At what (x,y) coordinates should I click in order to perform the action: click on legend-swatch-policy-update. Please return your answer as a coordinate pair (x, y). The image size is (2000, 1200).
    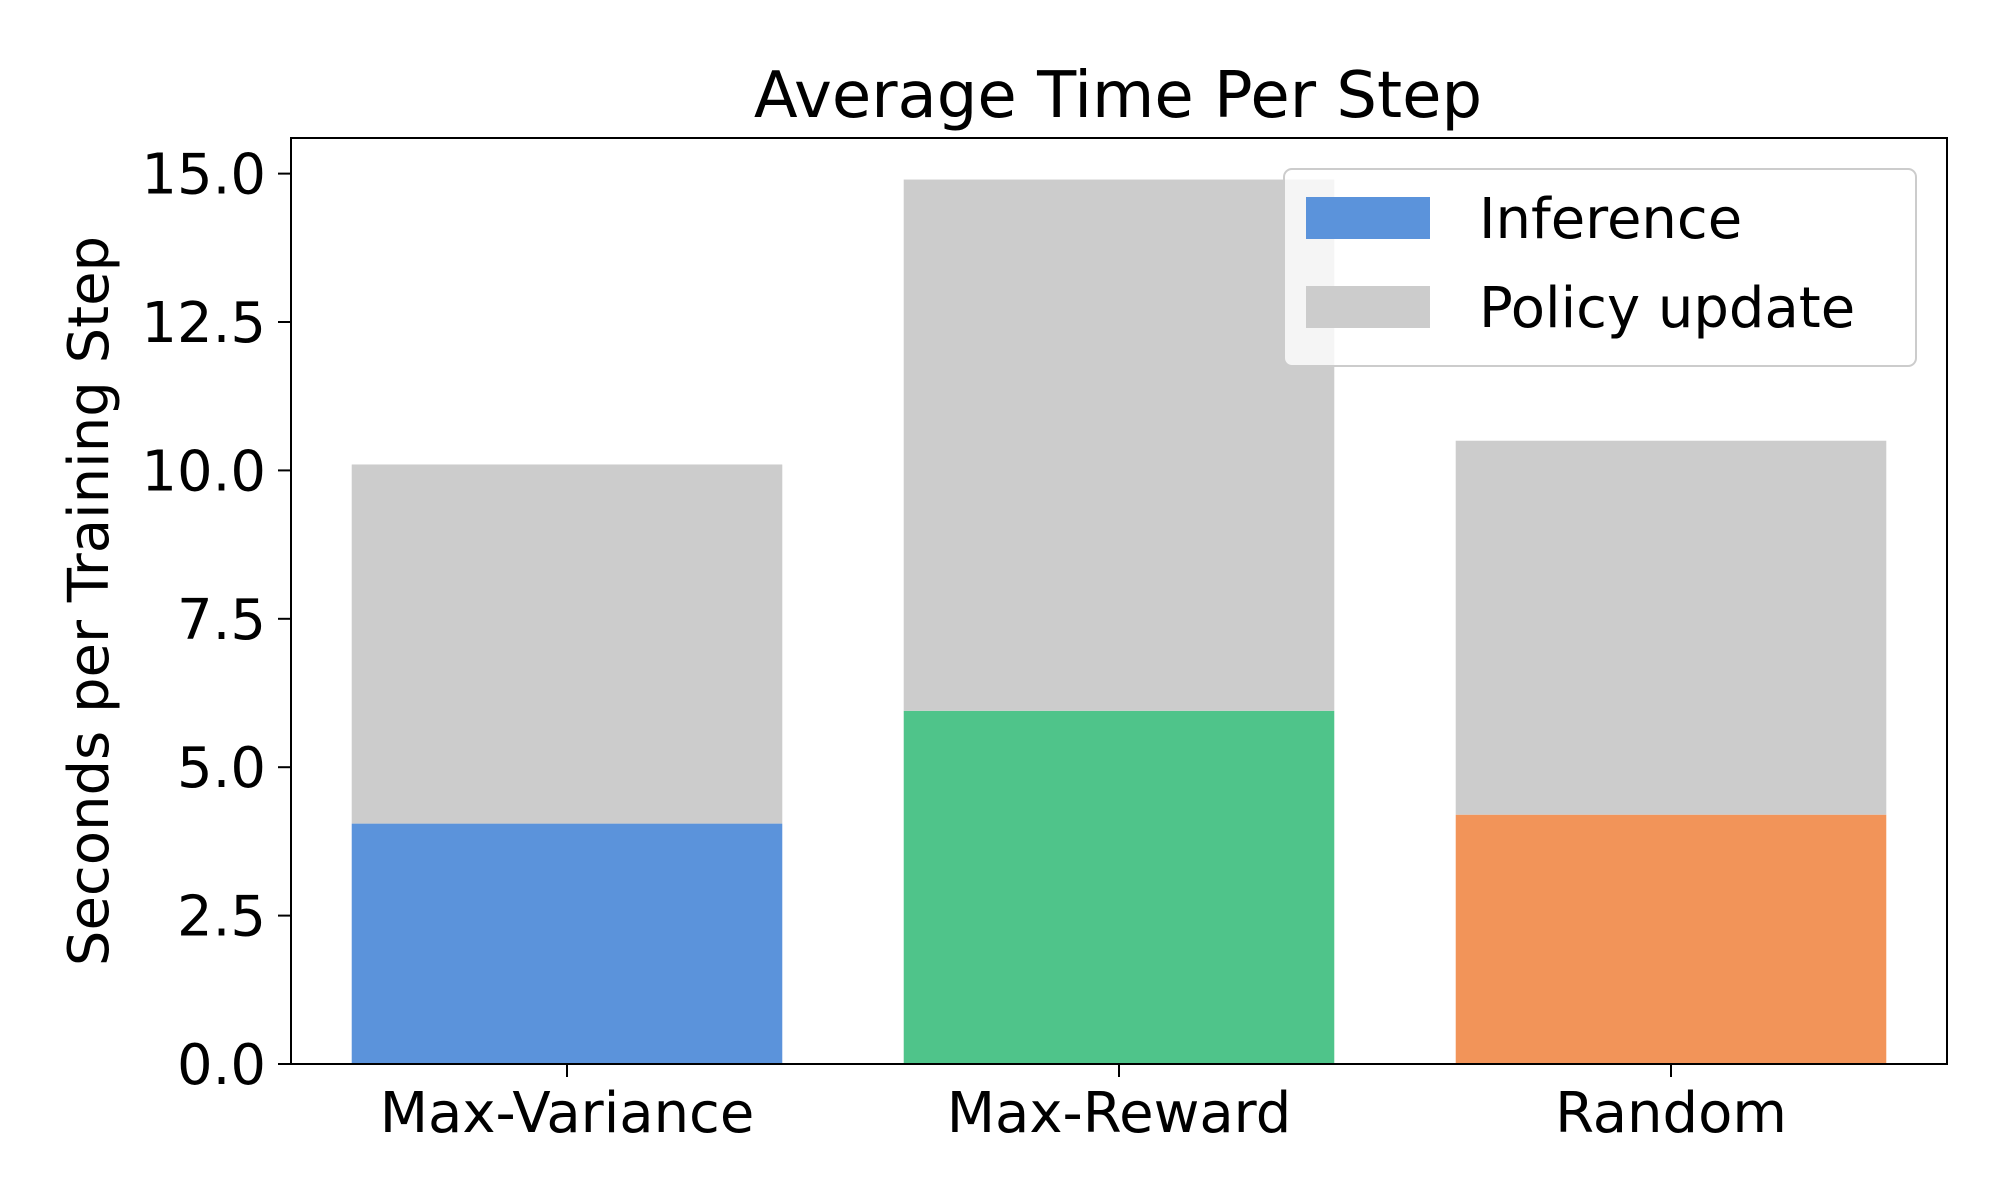
    Looking at the image, I should click on (1368, 307).